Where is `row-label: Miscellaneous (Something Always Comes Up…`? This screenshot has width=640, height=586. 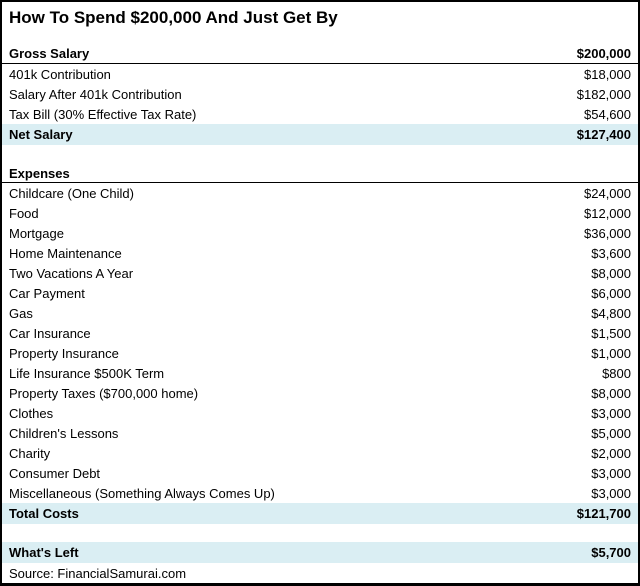
row-label: Miscellaneous (Something Always Comes Up… is located at coordinates (142, 493).